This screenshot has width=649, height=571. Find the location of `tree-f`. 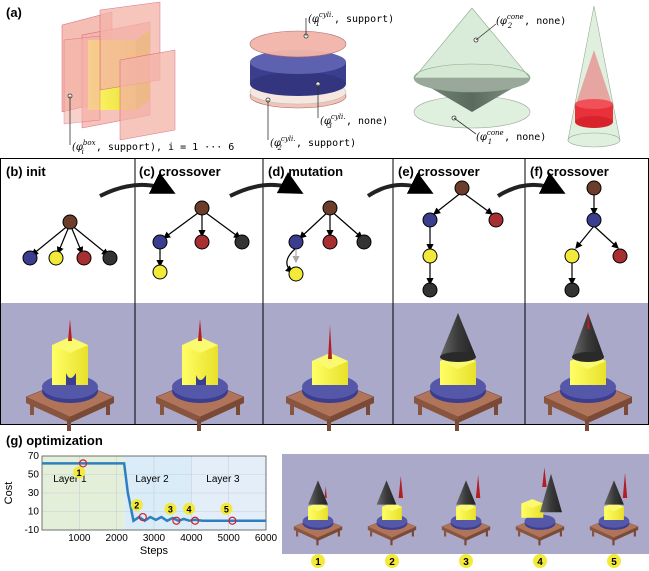

tree-f is located at coordinates (596, 239).